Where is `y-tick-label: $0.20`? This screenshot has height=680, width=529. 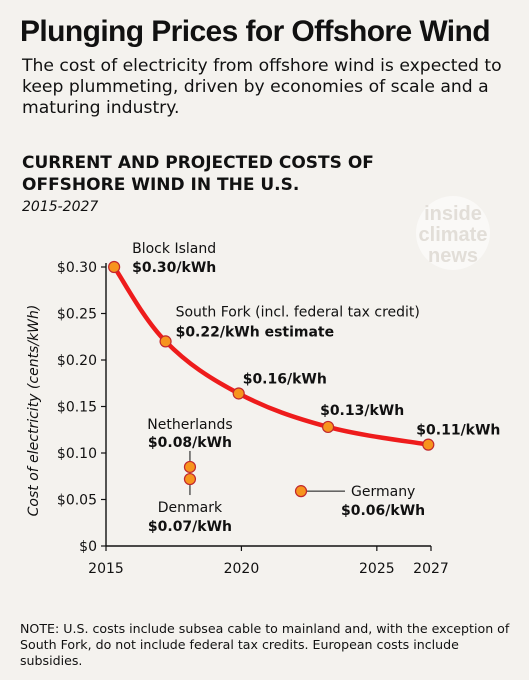 y-tick-label: $0.20 is located at coordinates (77, 361).